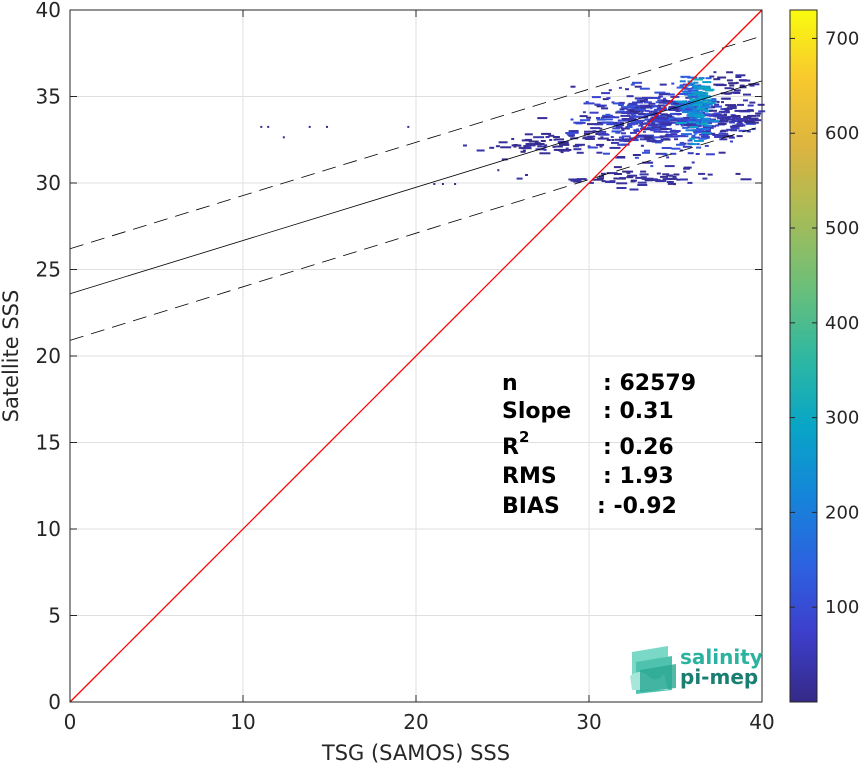 This screenshot has width=865, height=767. Describe the element at coordinates (842, 38) in the screenshot. I see `colorbar-tick-label: 700` at that location.